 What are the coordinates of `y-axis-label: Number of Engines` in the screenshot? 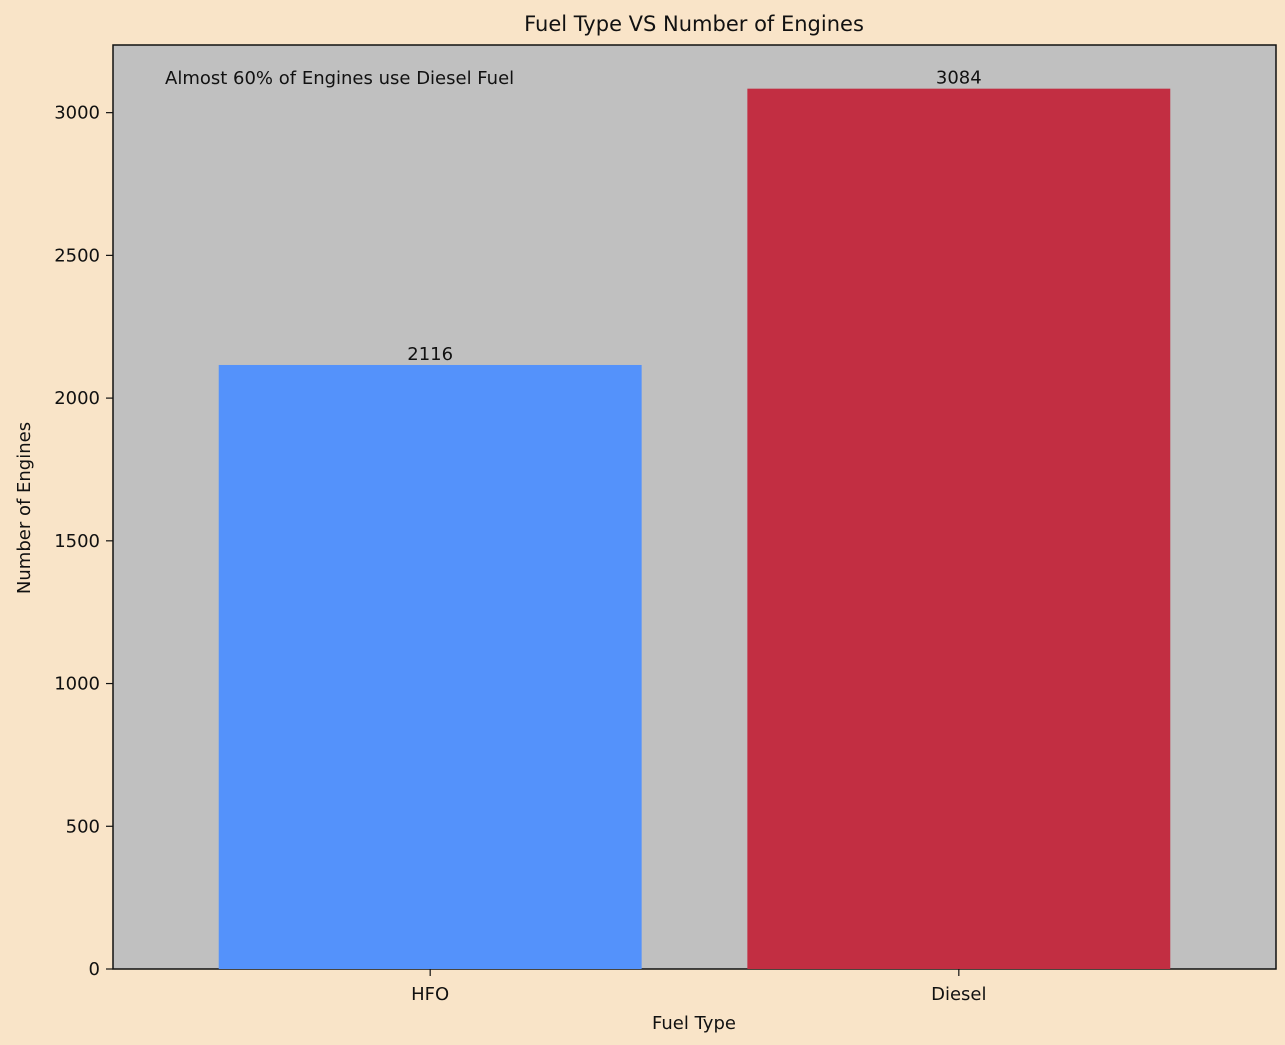 It's located at (24, 508).